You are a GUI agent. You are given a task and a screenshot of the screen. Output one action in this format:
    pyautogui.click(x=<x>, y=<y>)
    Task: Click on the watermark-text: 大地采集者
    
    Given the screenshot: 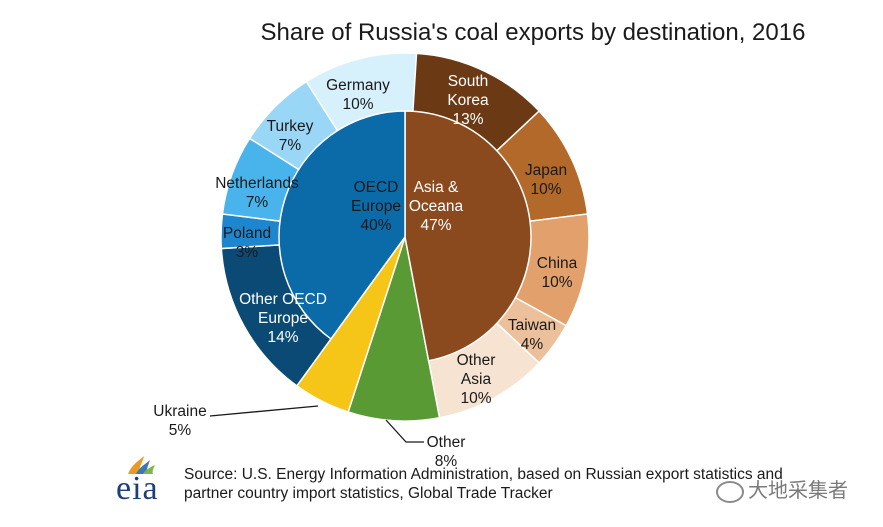 What is the action you would take?
    pyautogui.click(x=798, y=491)
    